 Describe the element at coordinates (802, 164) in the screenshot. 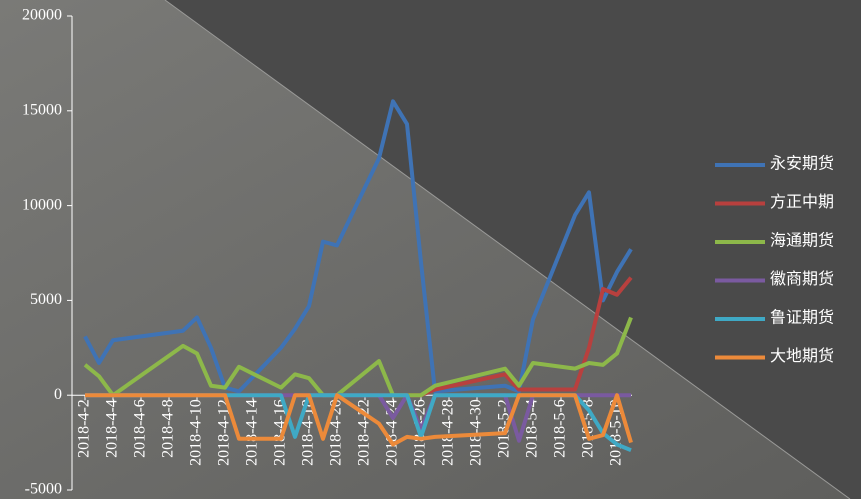

I see `legend-label: 永安期货` at that location.